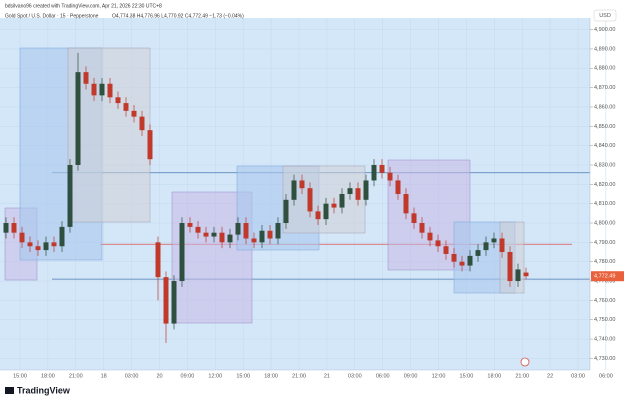 This screenshot has width=625, height=402. I want to click on y-tick-label: 4,900.00, so click(604, 30).